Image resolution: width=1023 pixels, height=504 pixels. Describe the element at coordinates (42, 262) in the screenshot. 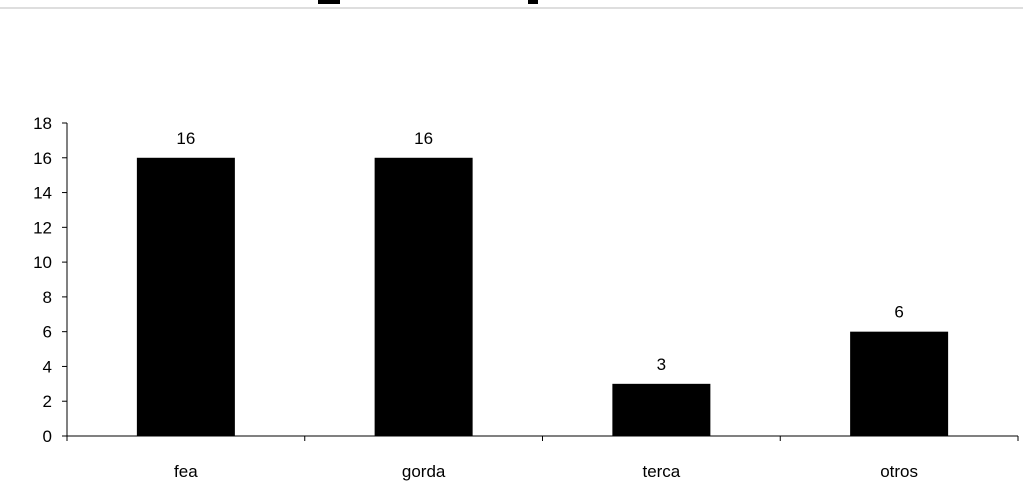

I see `y-tick-label: 10` at that location.